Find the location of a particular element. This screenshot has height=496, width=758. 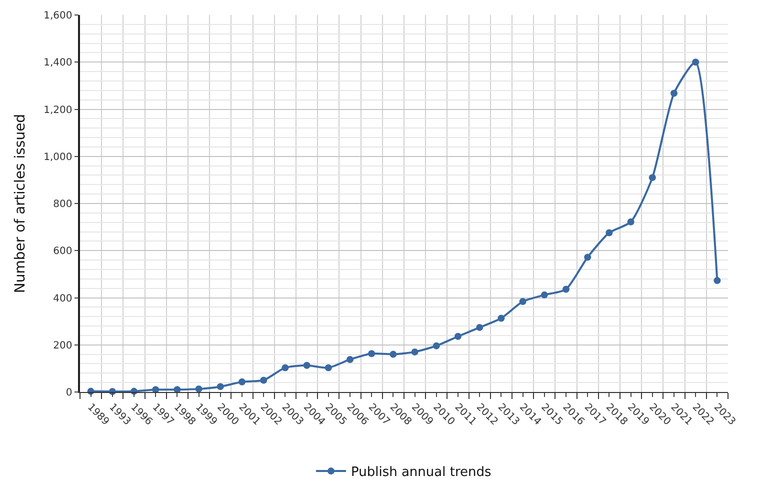

y-tick-label: 1,600 is located at coordinates (58, 16).